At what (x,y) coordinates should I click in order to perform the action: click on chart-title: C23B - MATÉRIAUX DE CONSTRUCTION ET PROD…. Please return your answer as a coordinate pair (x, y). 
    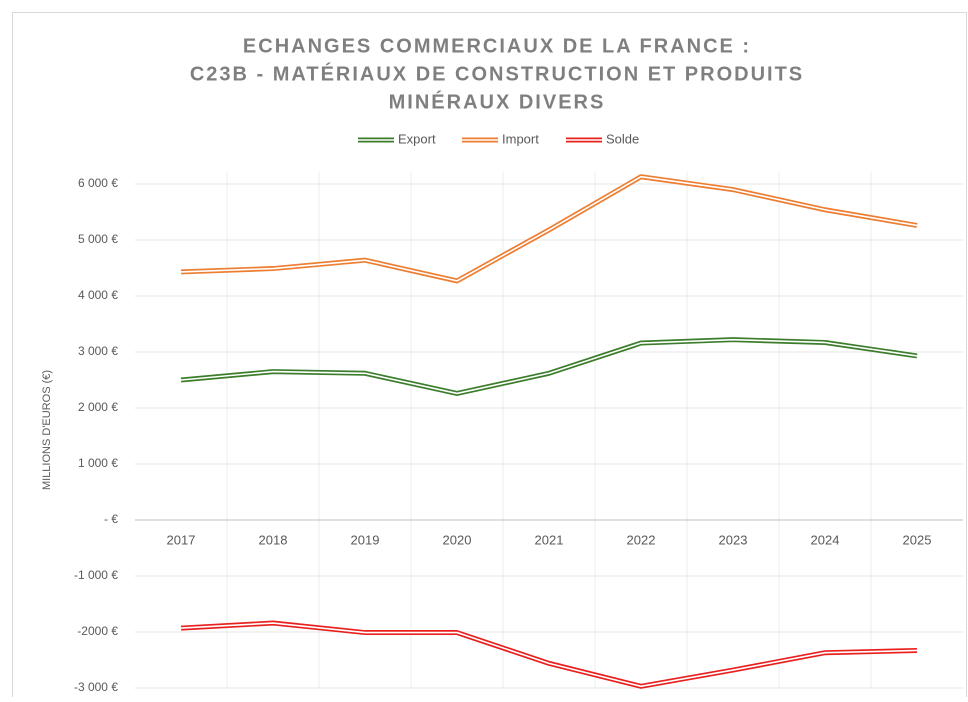
    Looking at the image, I should click on (497, 73).